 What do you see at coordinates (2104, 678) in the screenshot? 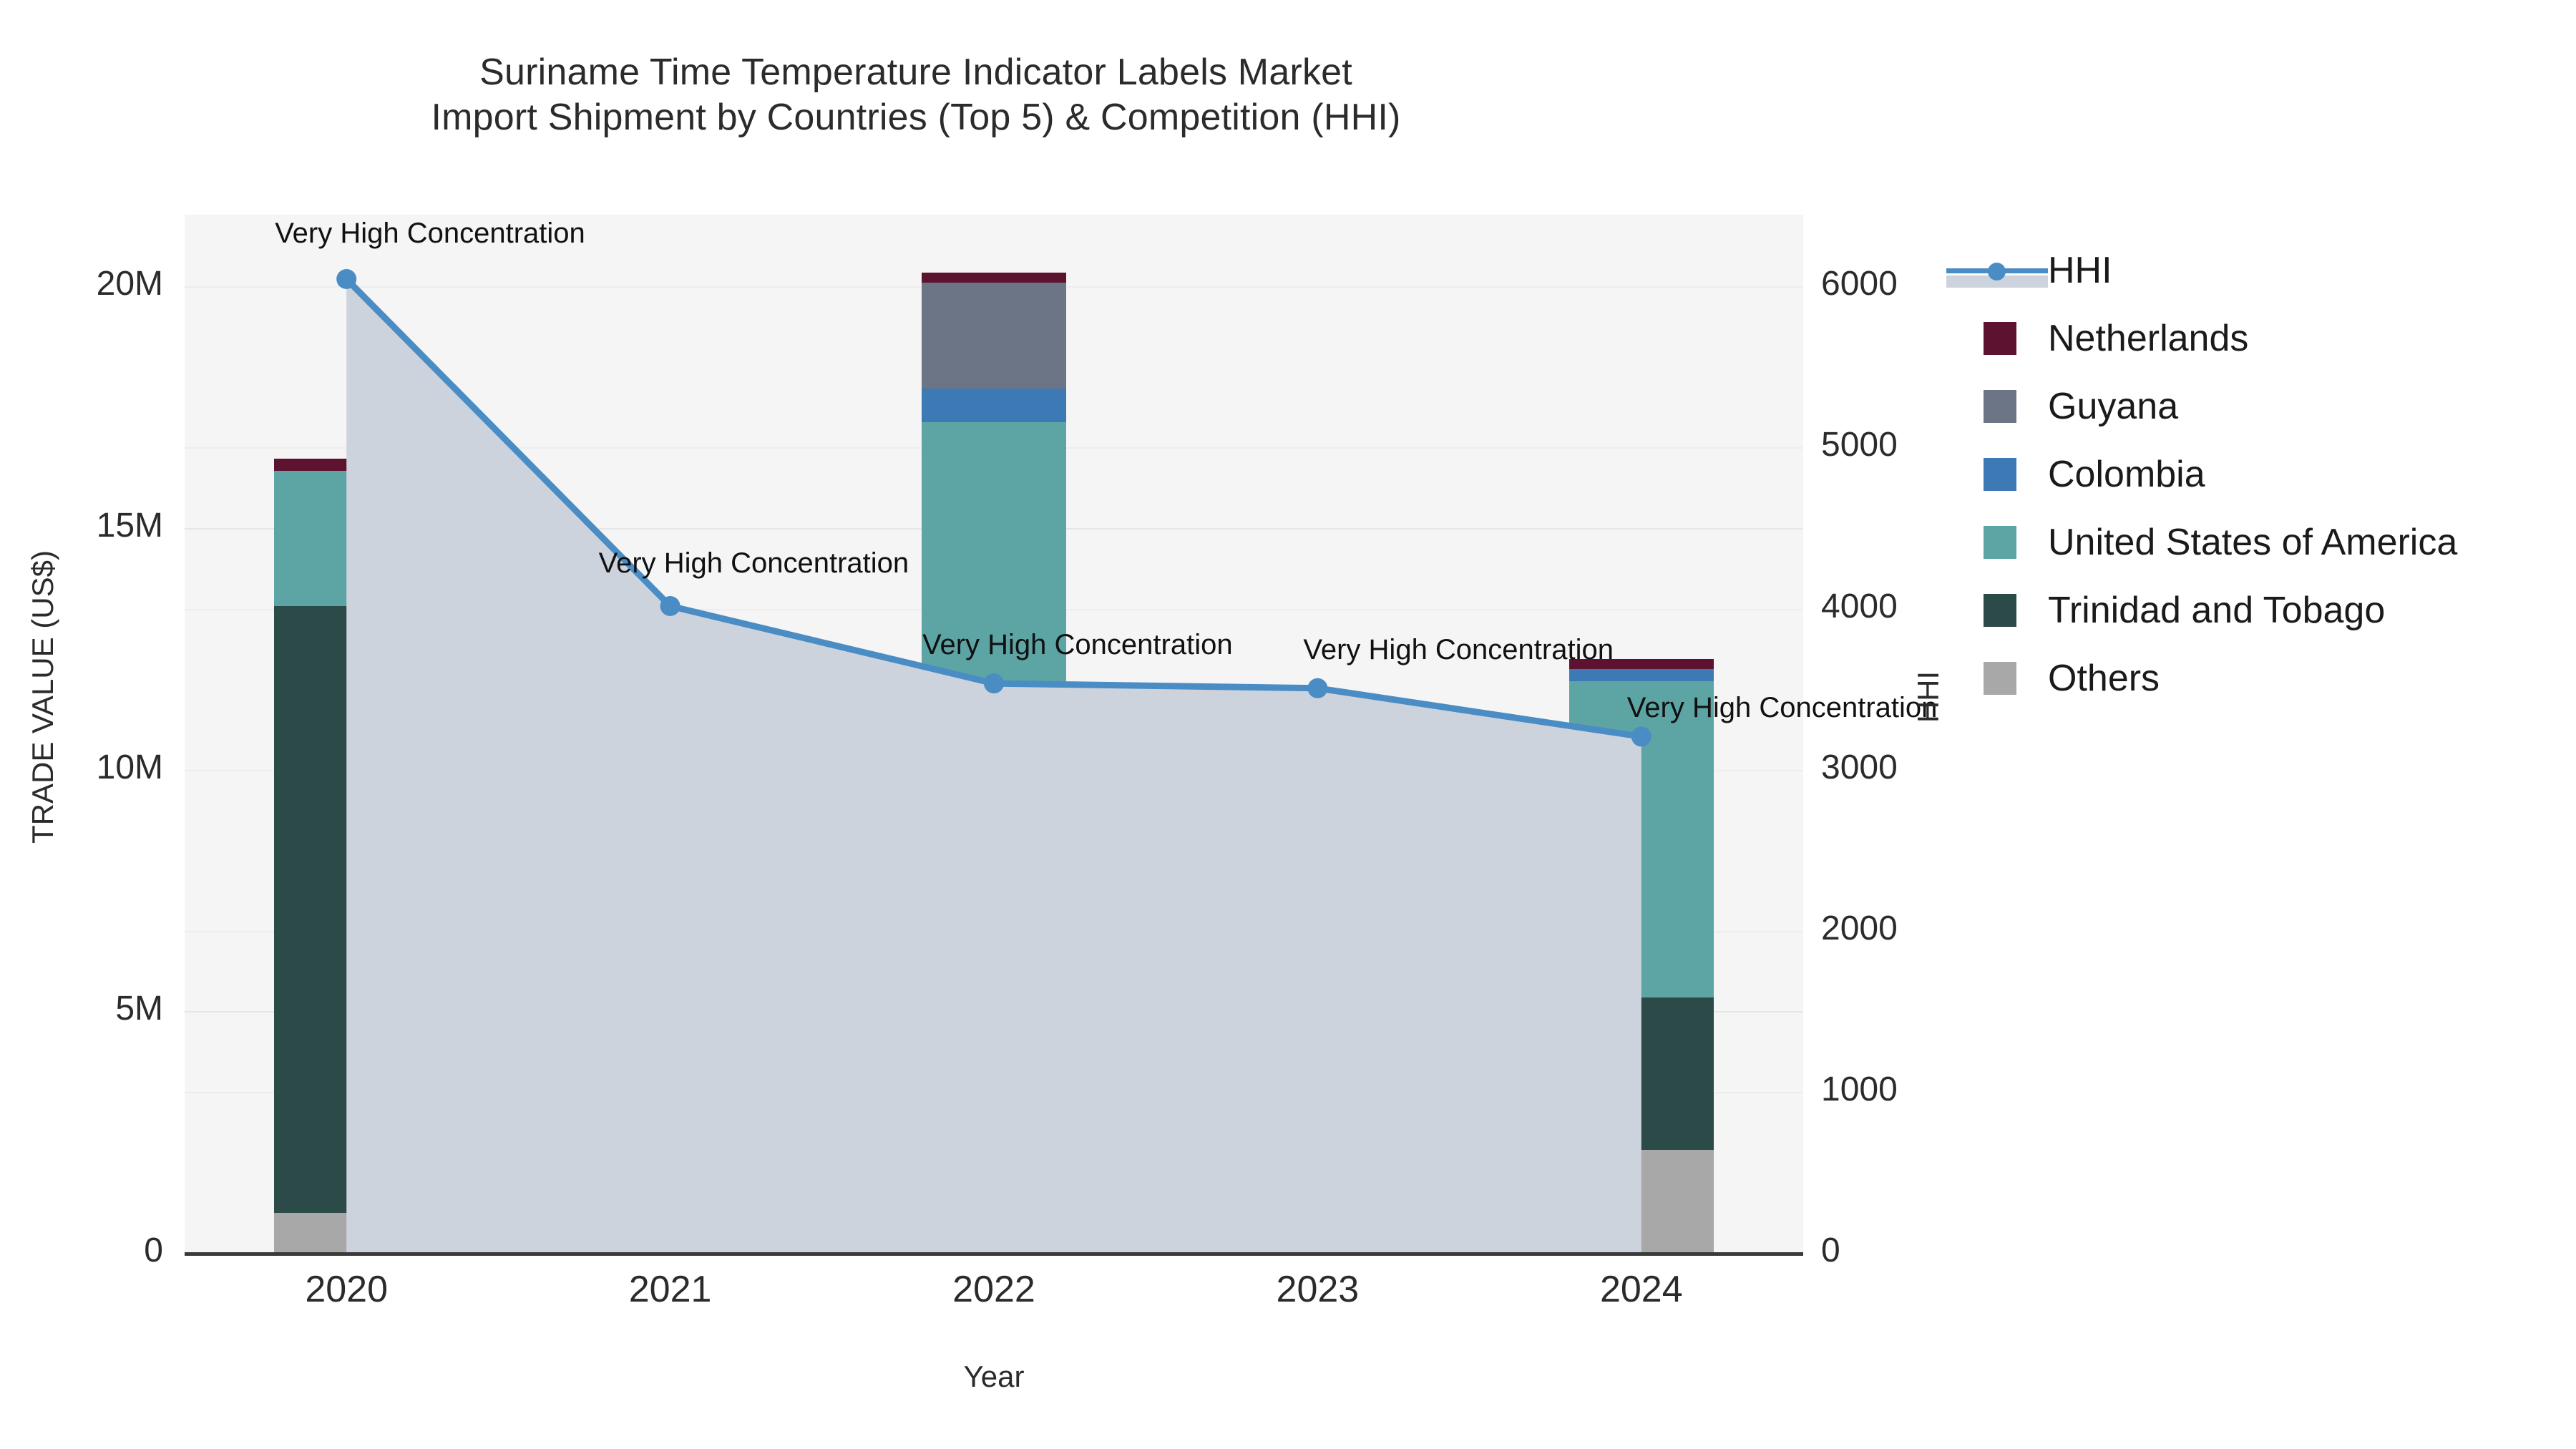
I see `legend-label: Others` at bounding box center [2104, 678].